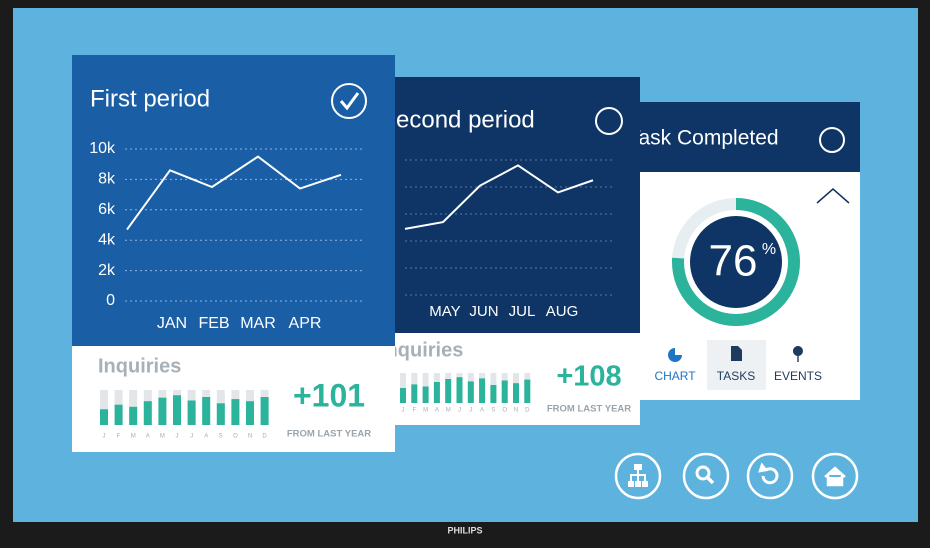  I want to click on y-tick-label: 6k, so click(107, 209).